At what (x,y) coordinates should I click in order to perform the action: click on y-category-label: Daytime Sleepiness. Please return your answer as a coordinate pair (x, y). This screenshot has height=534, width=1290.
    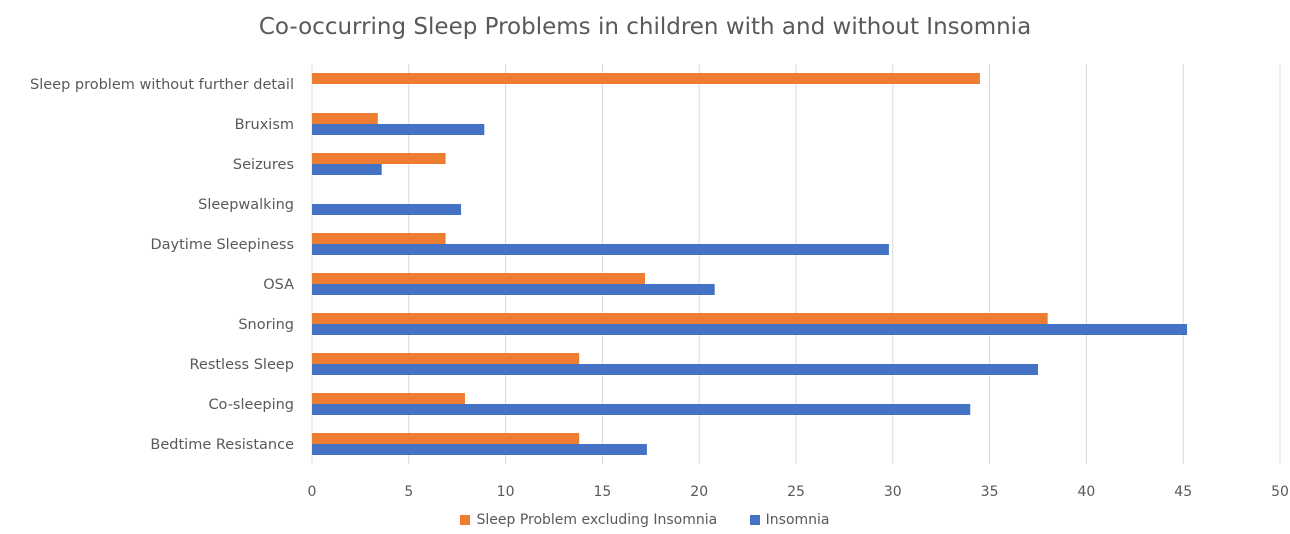
    Looking at the image, I should click on (222, 245).